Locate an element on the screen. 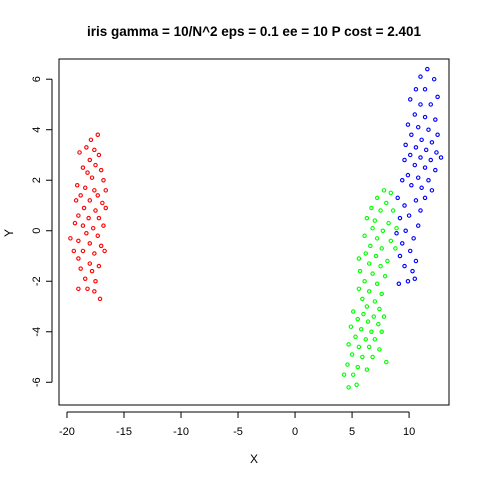  x-axis: -20 -15 -10 -5 0 5 10 is located at coordinates (237, 424).